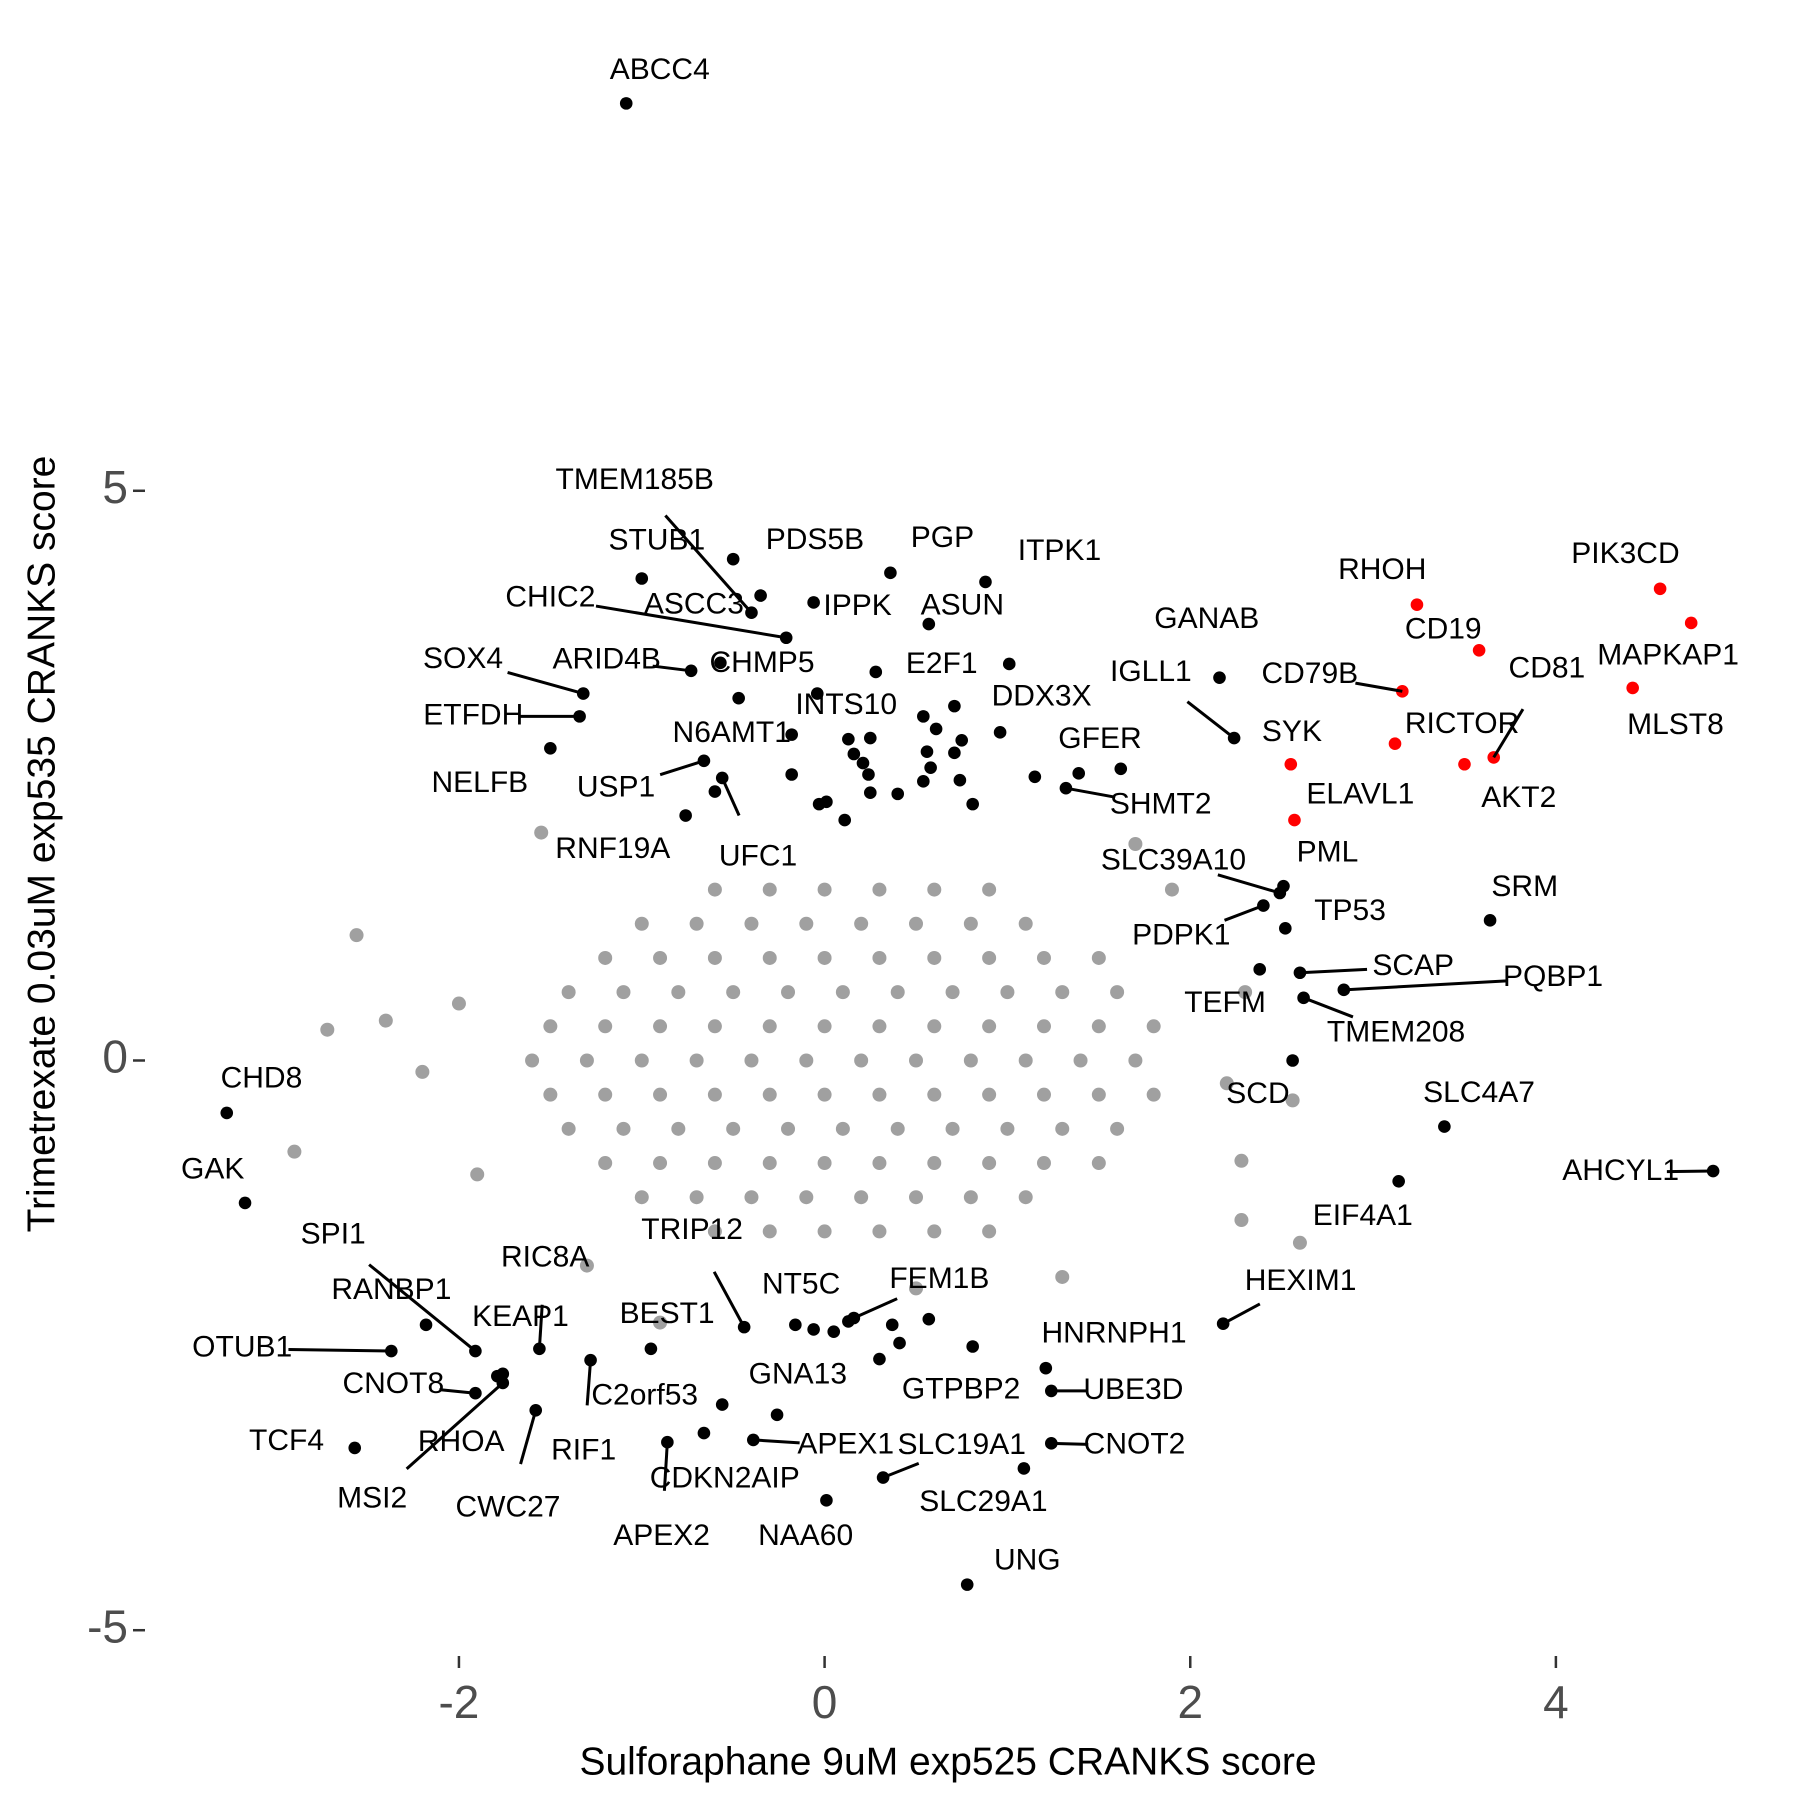 Image resolution: width=1800 pixels, height=1805 pixels. Describe the element at coordinates (1360, 794) in the screenshot. I see `point-label: ELAVL1` at that location.